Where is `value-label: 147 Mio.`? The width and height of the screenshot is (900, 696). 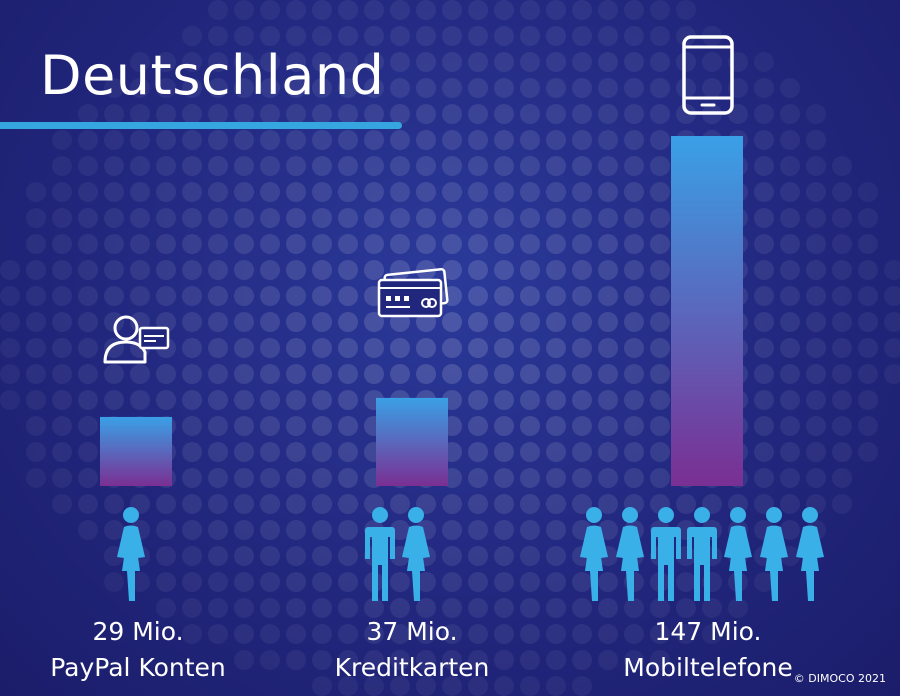 value-label: 147 Mio. is located at coordinates (708, 631).